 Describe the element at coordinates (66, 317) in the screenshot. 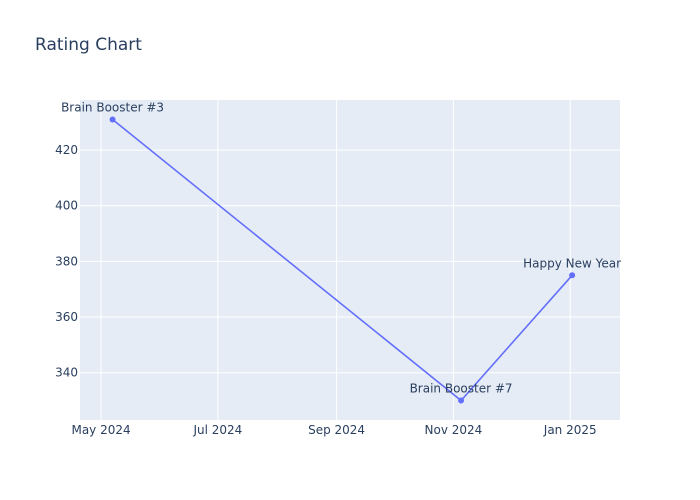

I see `y-tick-label: 360` at that location.